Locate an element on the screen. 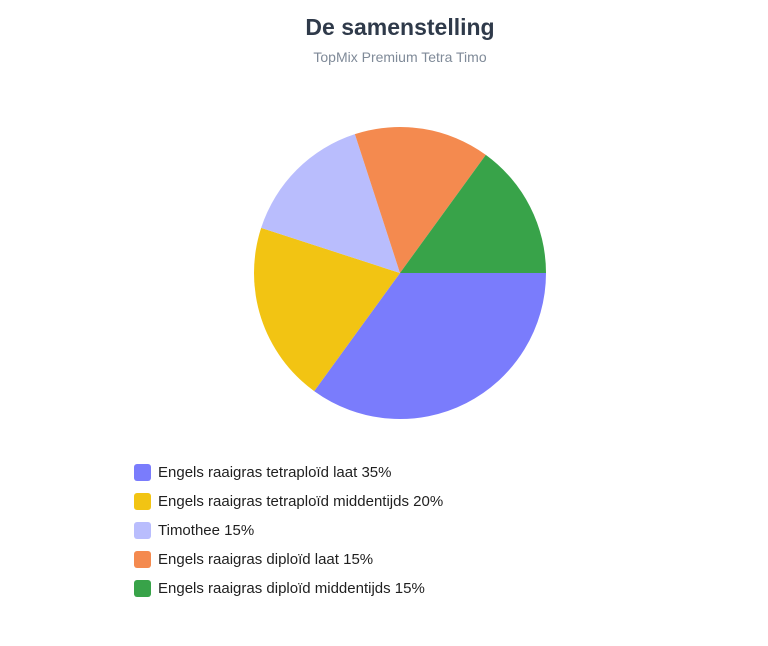 The height and width of the screenshot is (646, 768). legend-item: Engels raaigras diploïd middentijds 15% is located at coordinates (288, 588).